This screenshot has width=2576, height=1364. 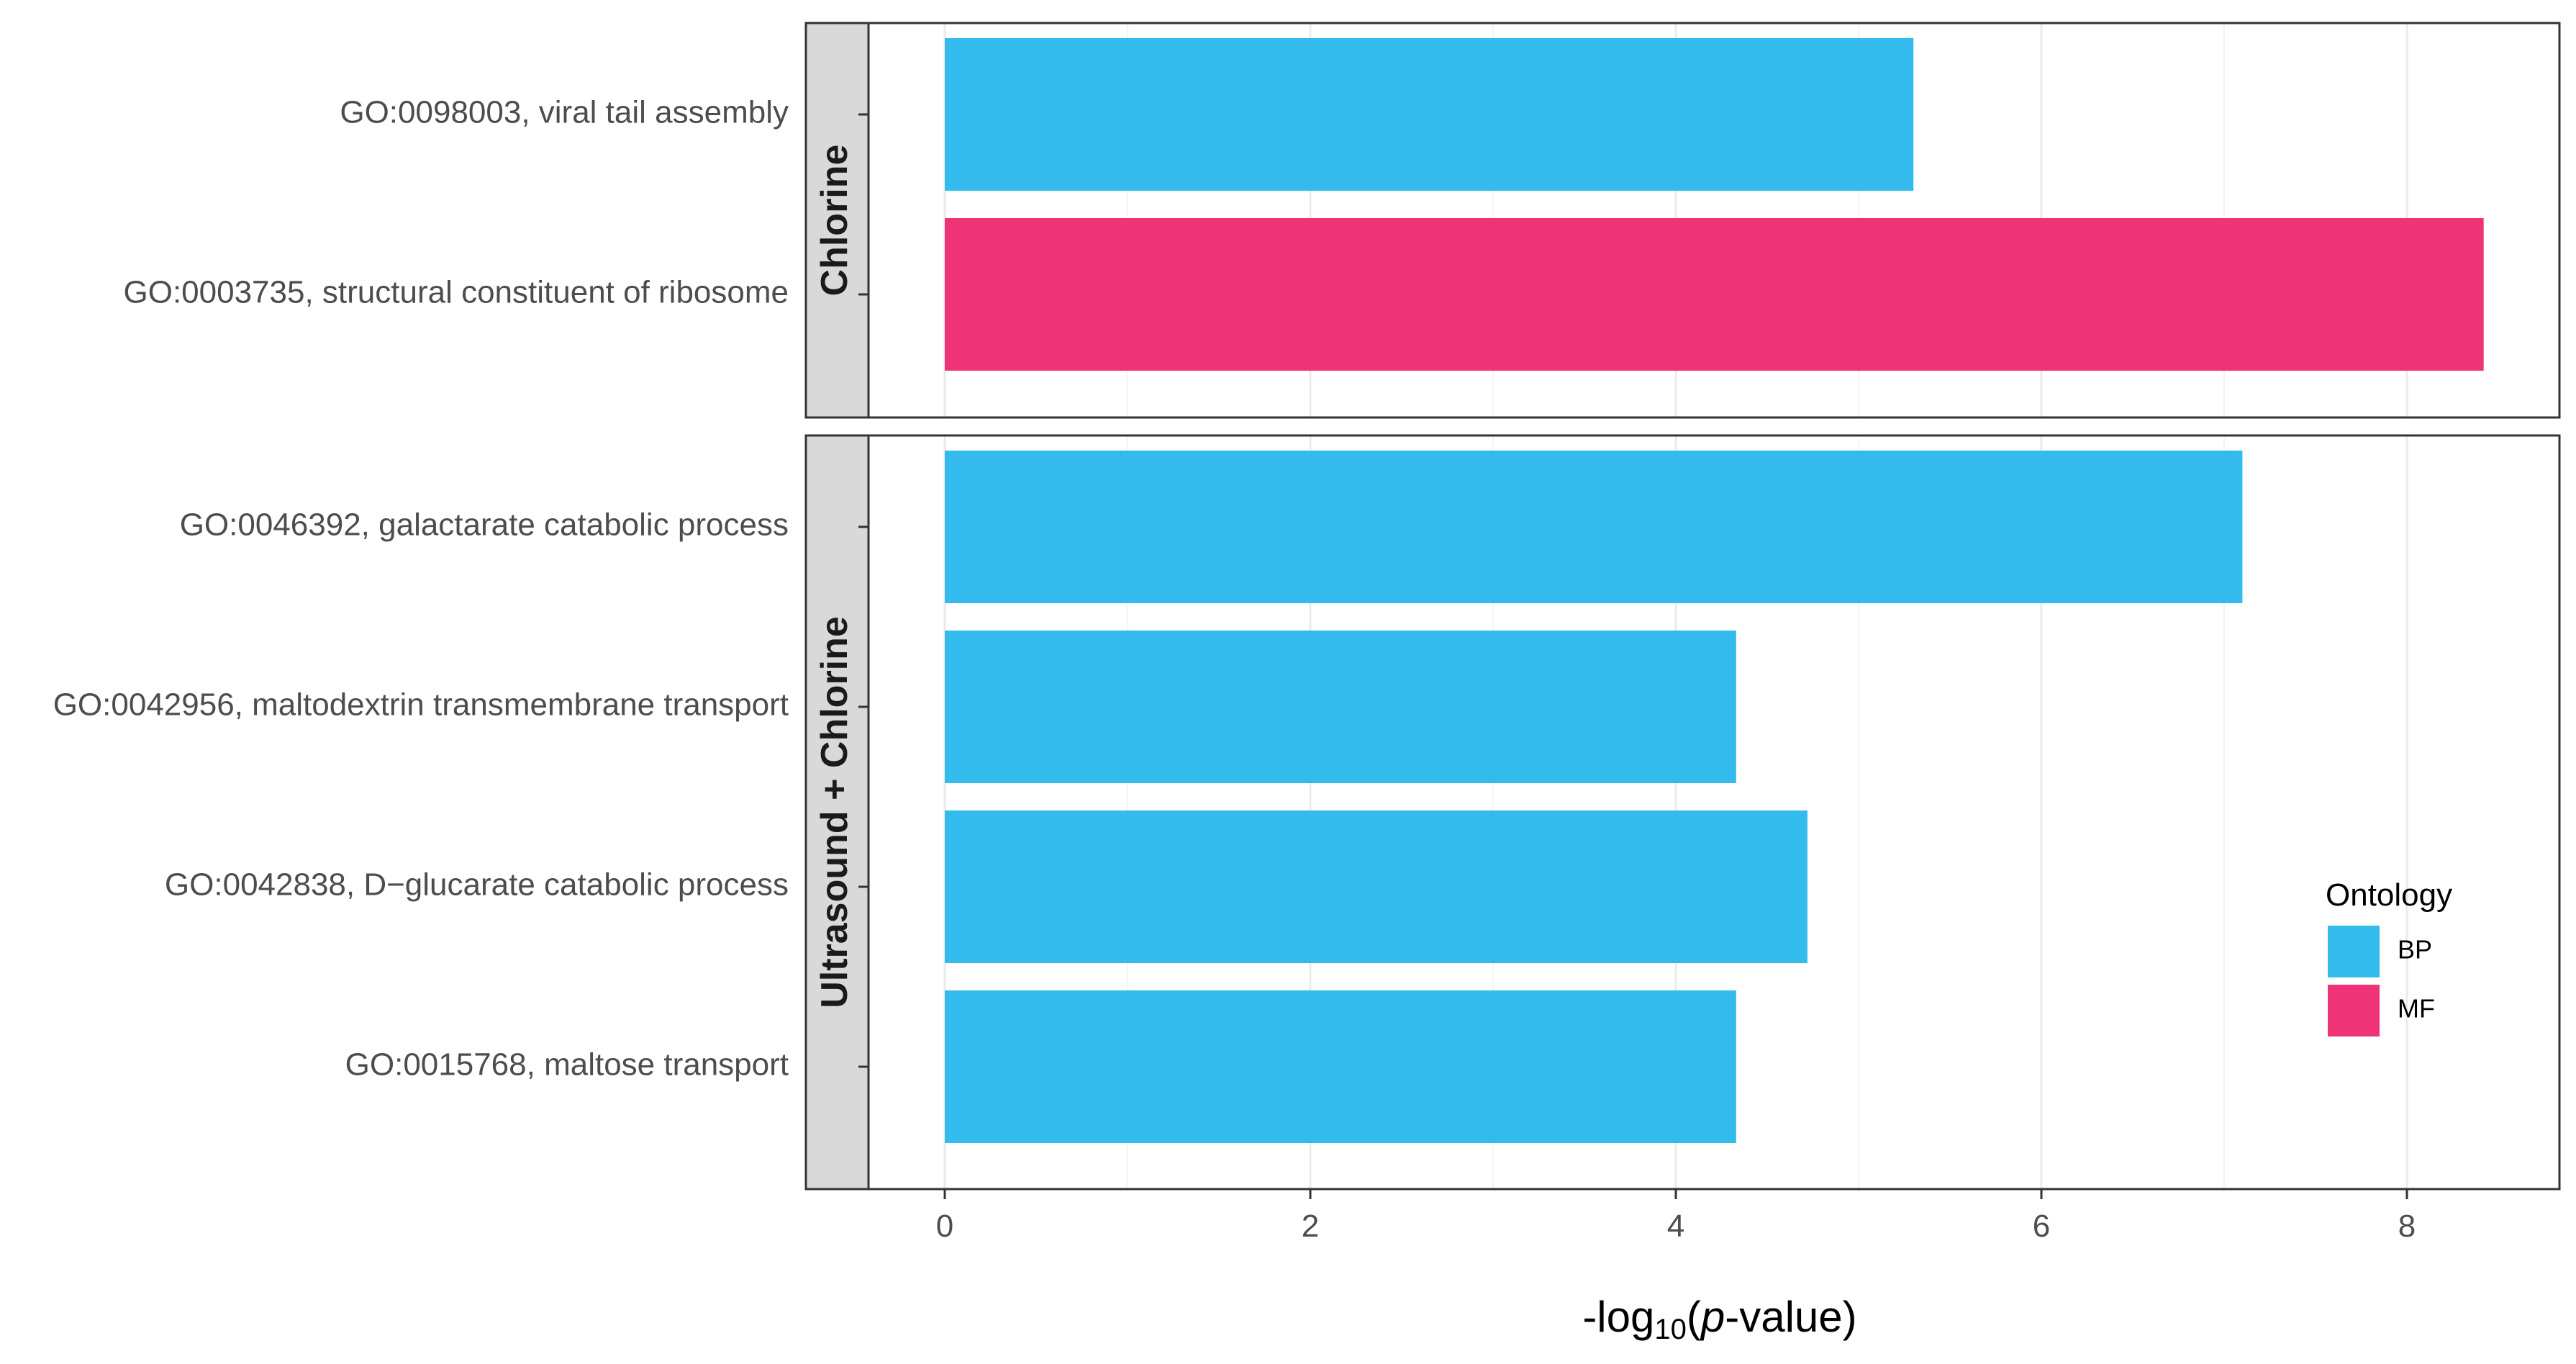 What do you see at coordinates (2416, 1009) in the screenshot?
I see `legend-label: MF` at bounding box center [2416, 1009].